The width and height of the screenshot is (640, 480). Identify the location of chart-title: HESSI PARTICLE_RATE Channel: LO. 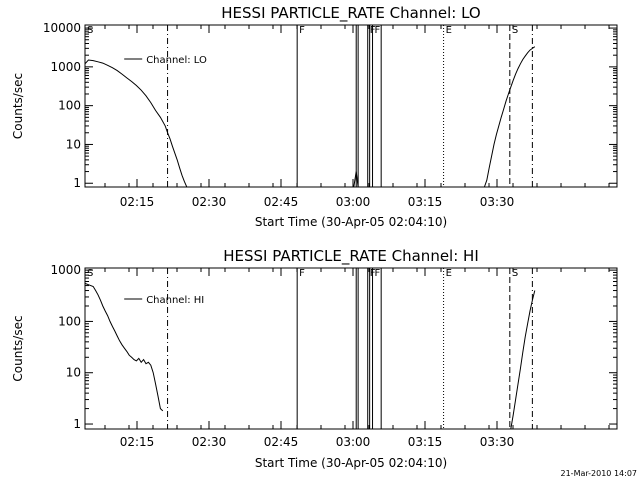
(350, 13).